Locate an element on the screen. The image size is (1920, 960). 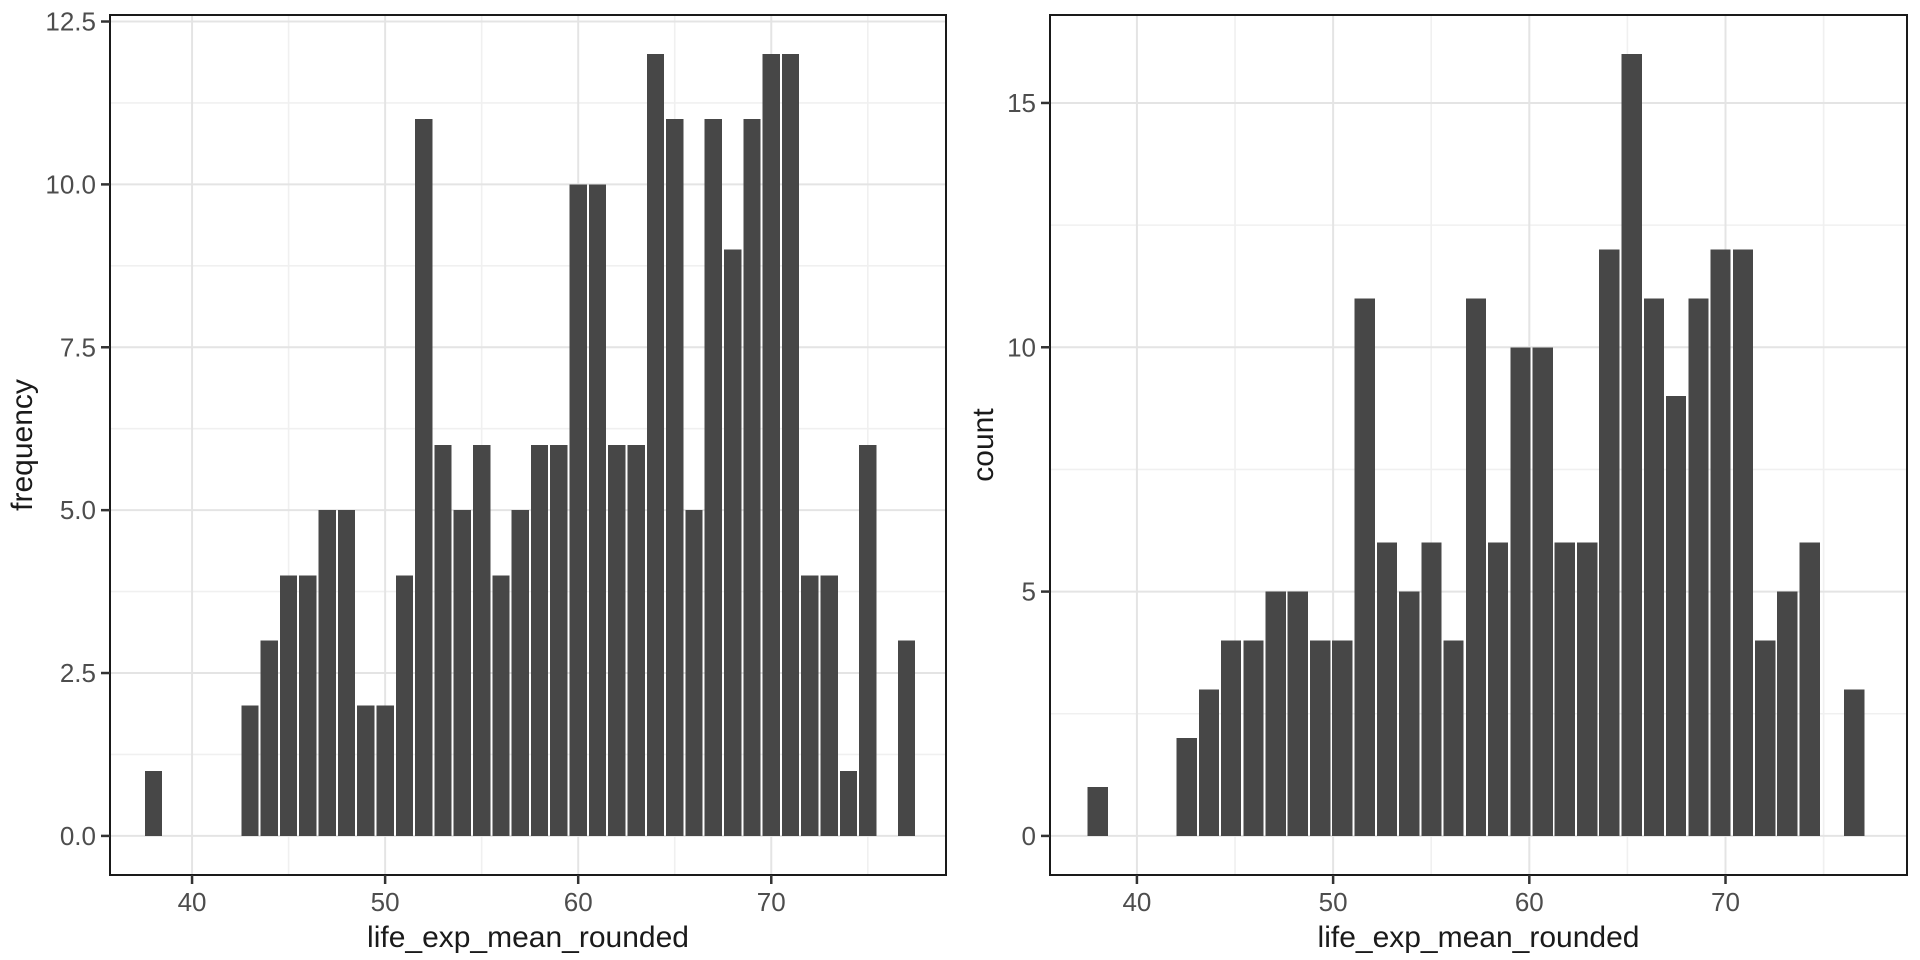
y-tick-label: 7.5 is located at coordinates (78, 347).